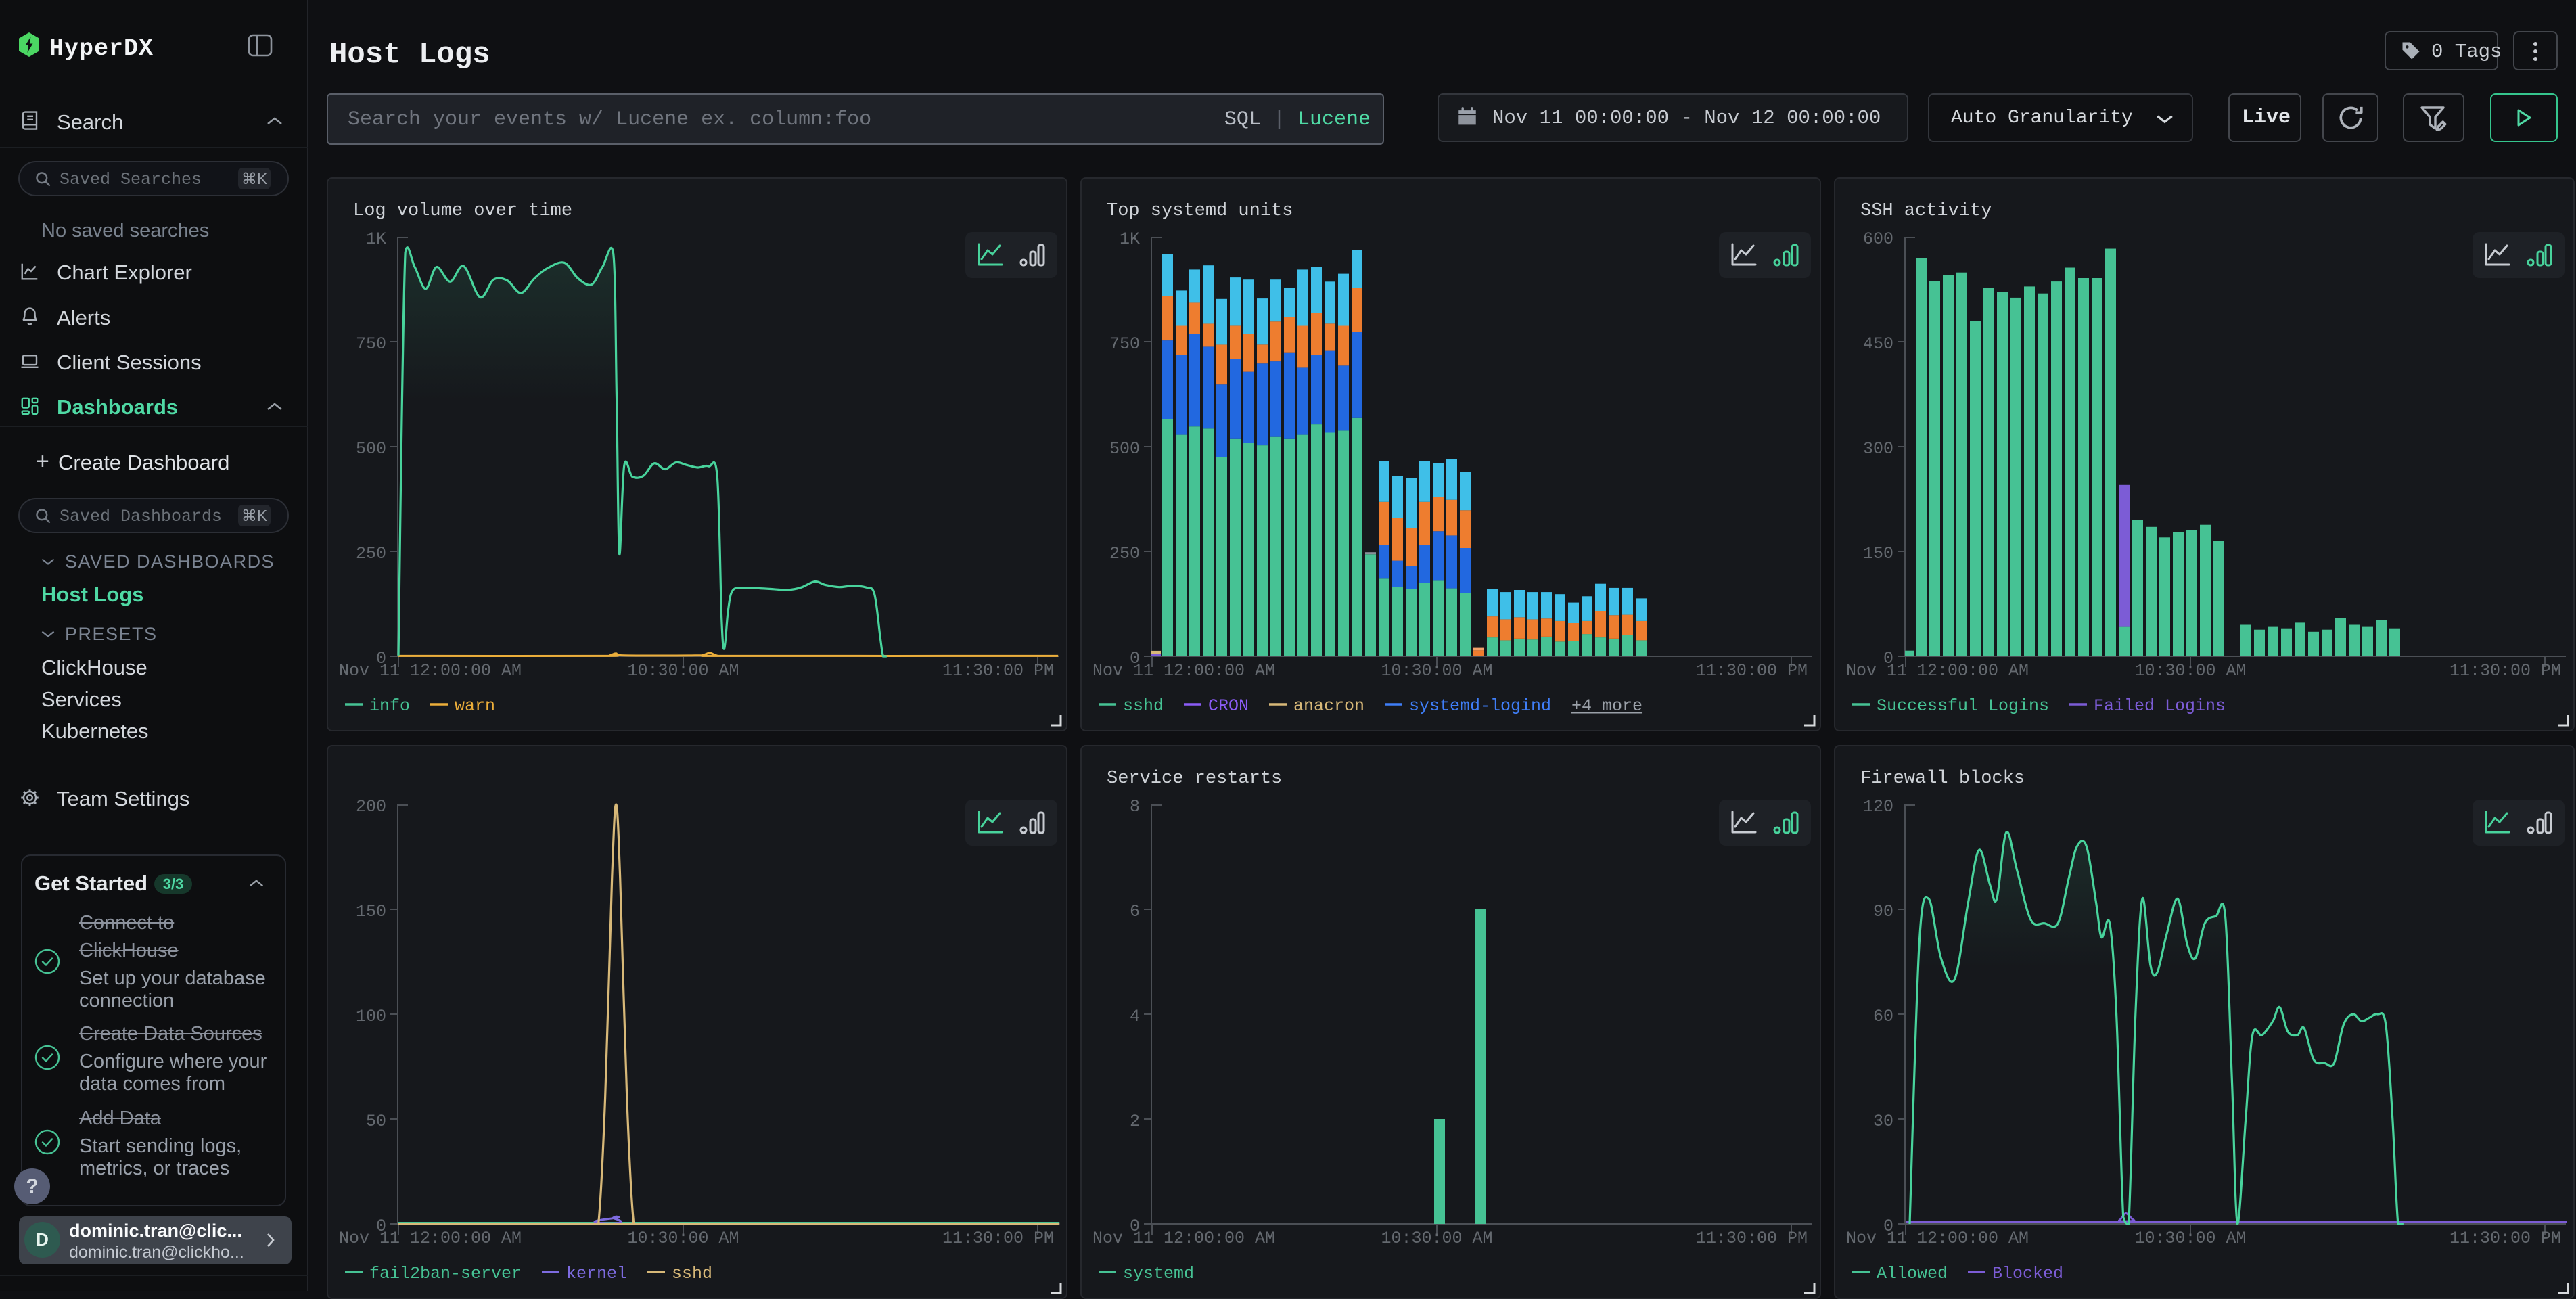  I want to click on svg-text: 8, so click(1135, 807).